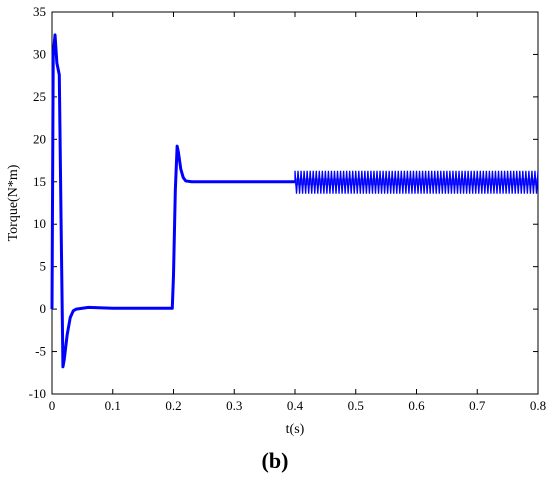 The image size is (550, 481). I want to click on y-tick-label: 35, so click(39, 11).